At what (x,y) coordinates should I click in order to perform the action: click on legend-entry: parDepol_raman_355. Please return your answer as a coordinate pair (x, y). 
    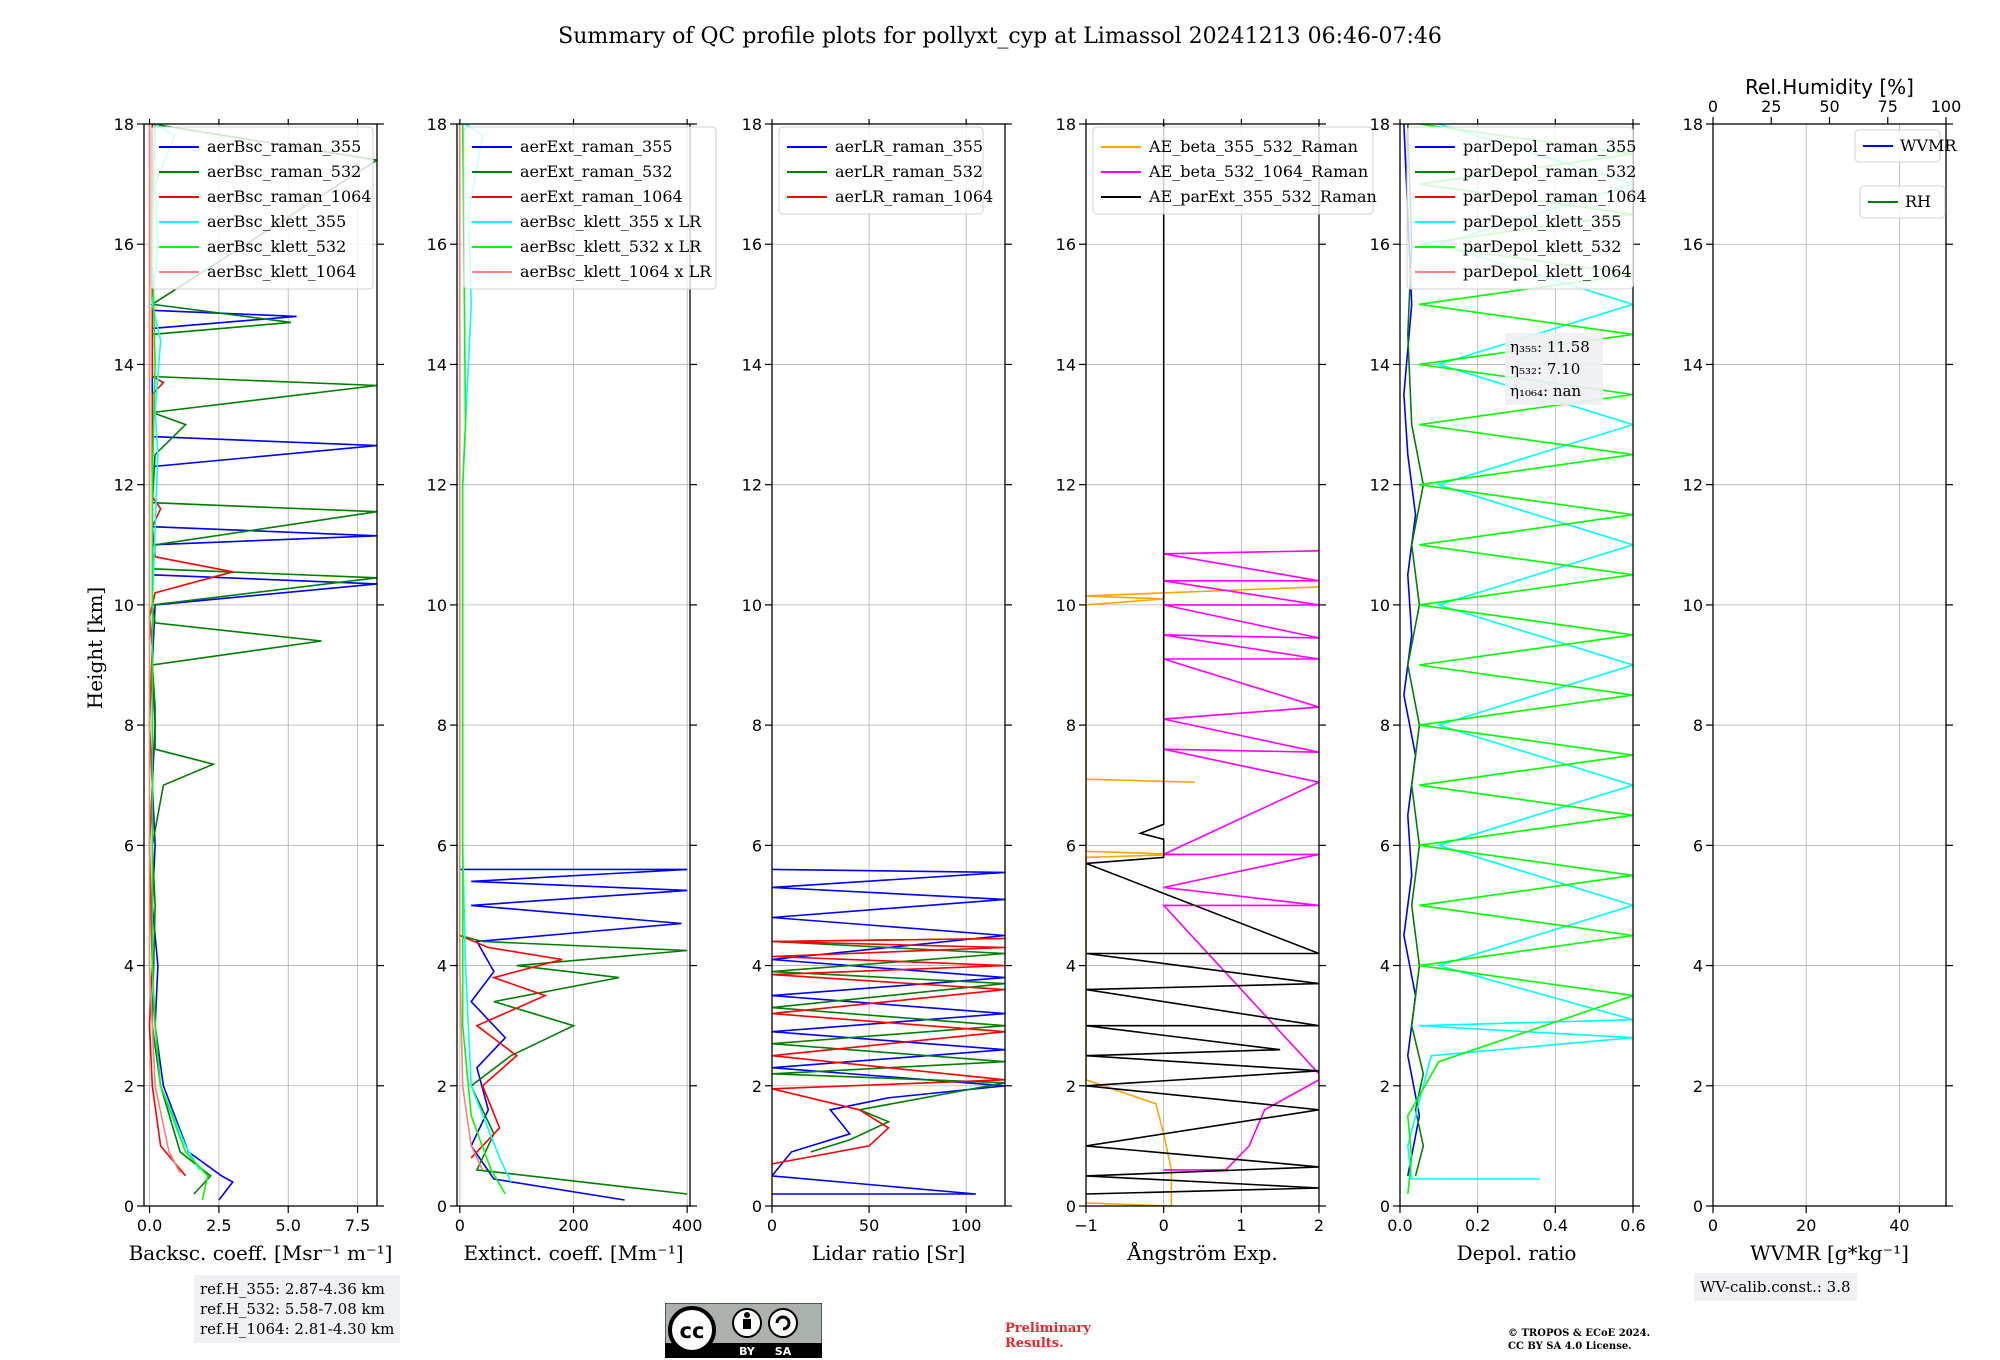
    Looking at the image, I should click on (1549, 146).